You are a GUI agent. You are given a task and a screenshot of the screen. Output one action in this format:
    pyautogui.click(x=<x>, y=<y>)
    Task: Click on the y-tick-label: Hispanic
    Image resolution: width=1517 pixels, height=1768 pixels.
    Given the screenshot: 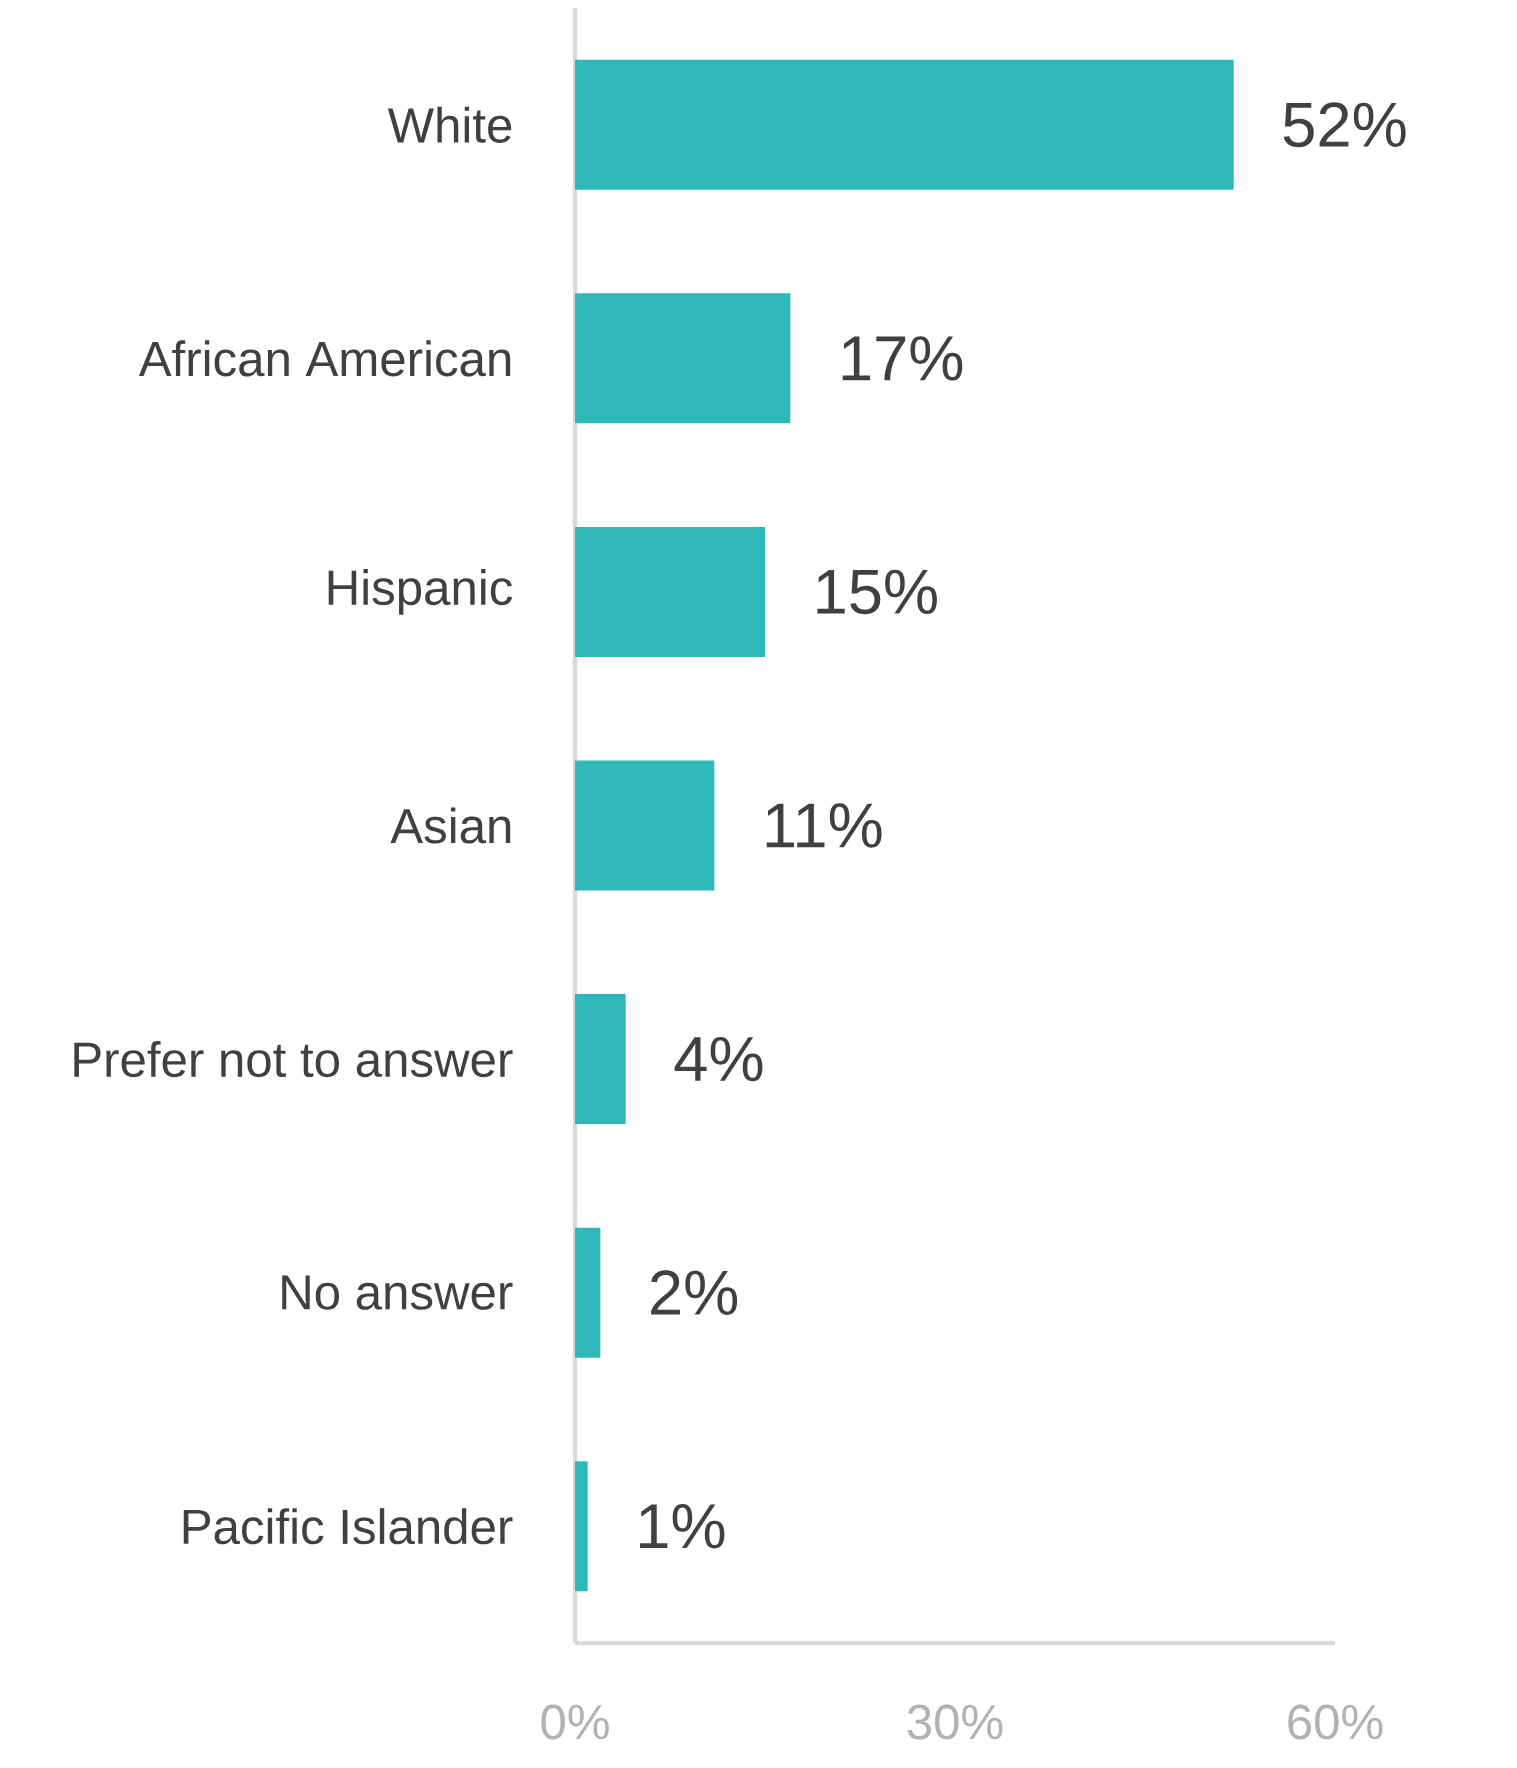 What is the action you would take?
    pyautogui.click(x=420, y=592)
    